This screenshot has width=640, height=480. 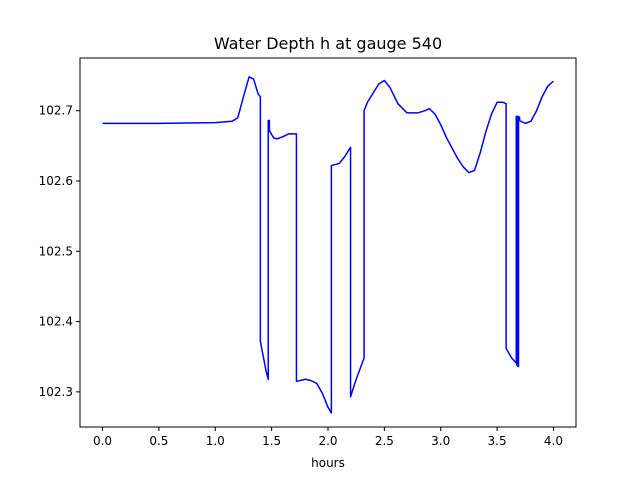 I want to click on x-tick-label: 3.0, so click(x=440, y=441).